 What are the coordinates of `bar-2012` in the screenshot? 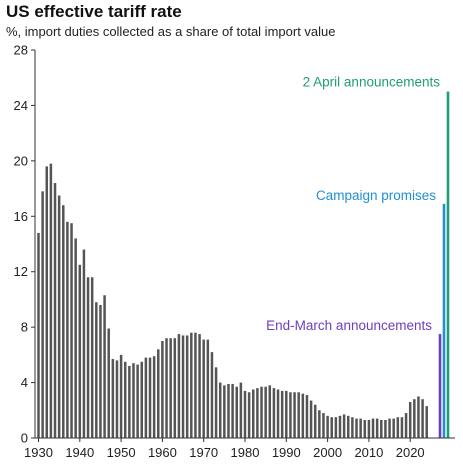 It's located at (377, 428).